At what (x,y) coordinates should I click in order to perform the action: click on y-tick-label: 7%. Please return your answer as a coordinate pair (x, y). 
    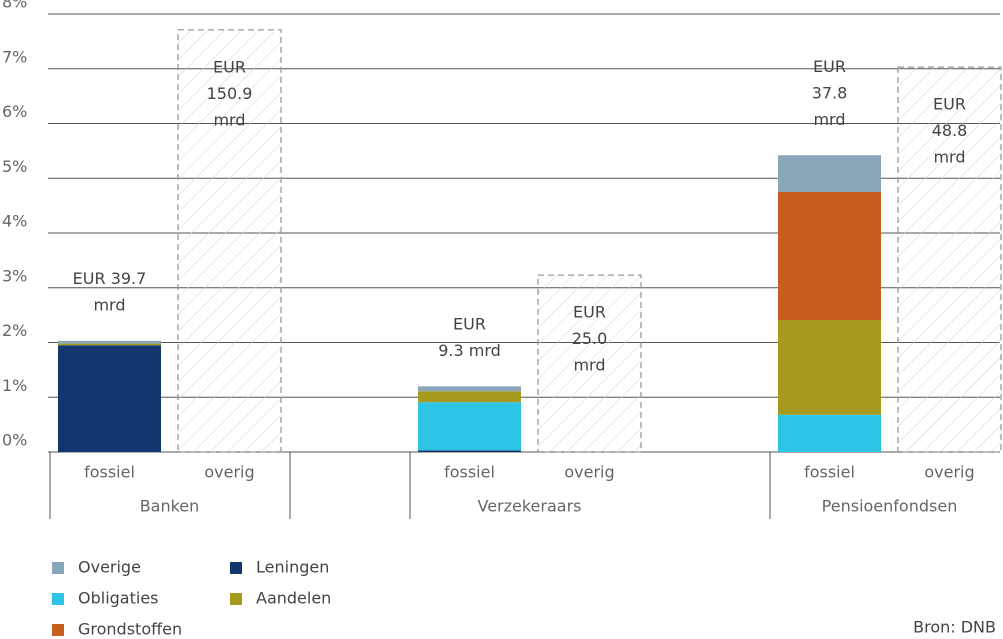
    Looking at the image, I should click on (14, 56).